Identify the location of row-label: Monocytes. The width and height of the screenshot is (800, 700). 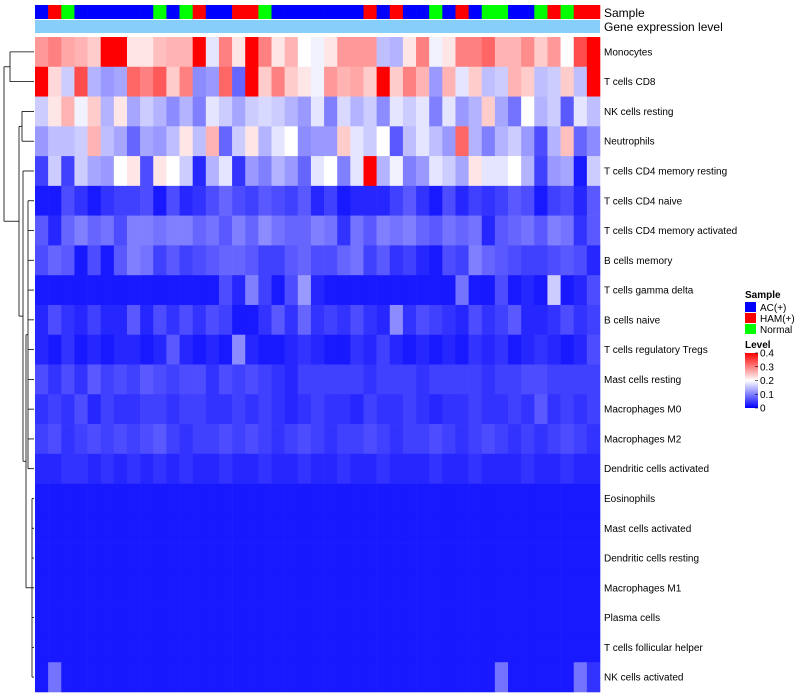
(628, 52).